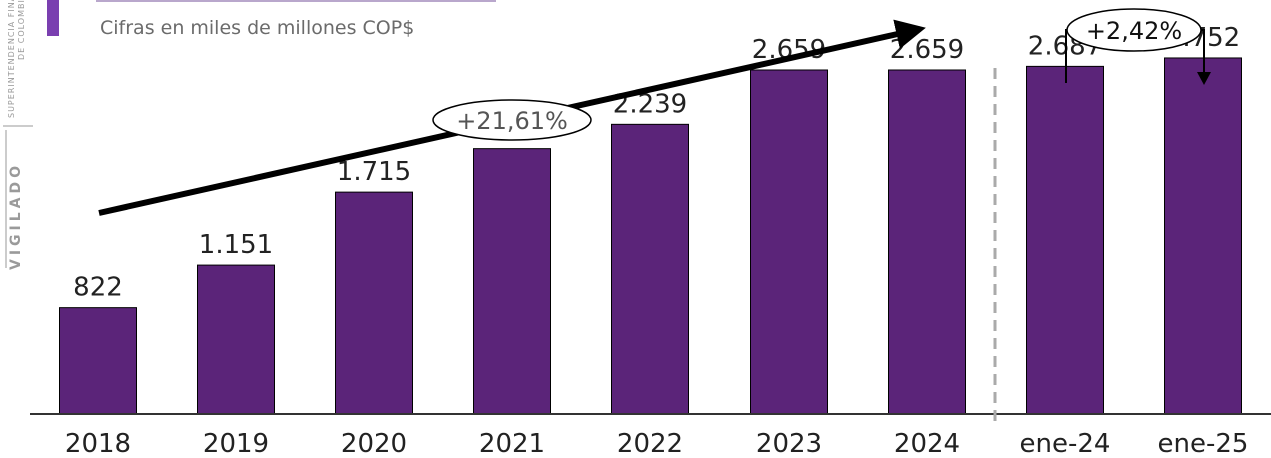 The height and width of the screenshot is (458, 1271). I want to click on value-label-2020: 1.715, so click(374, 172).